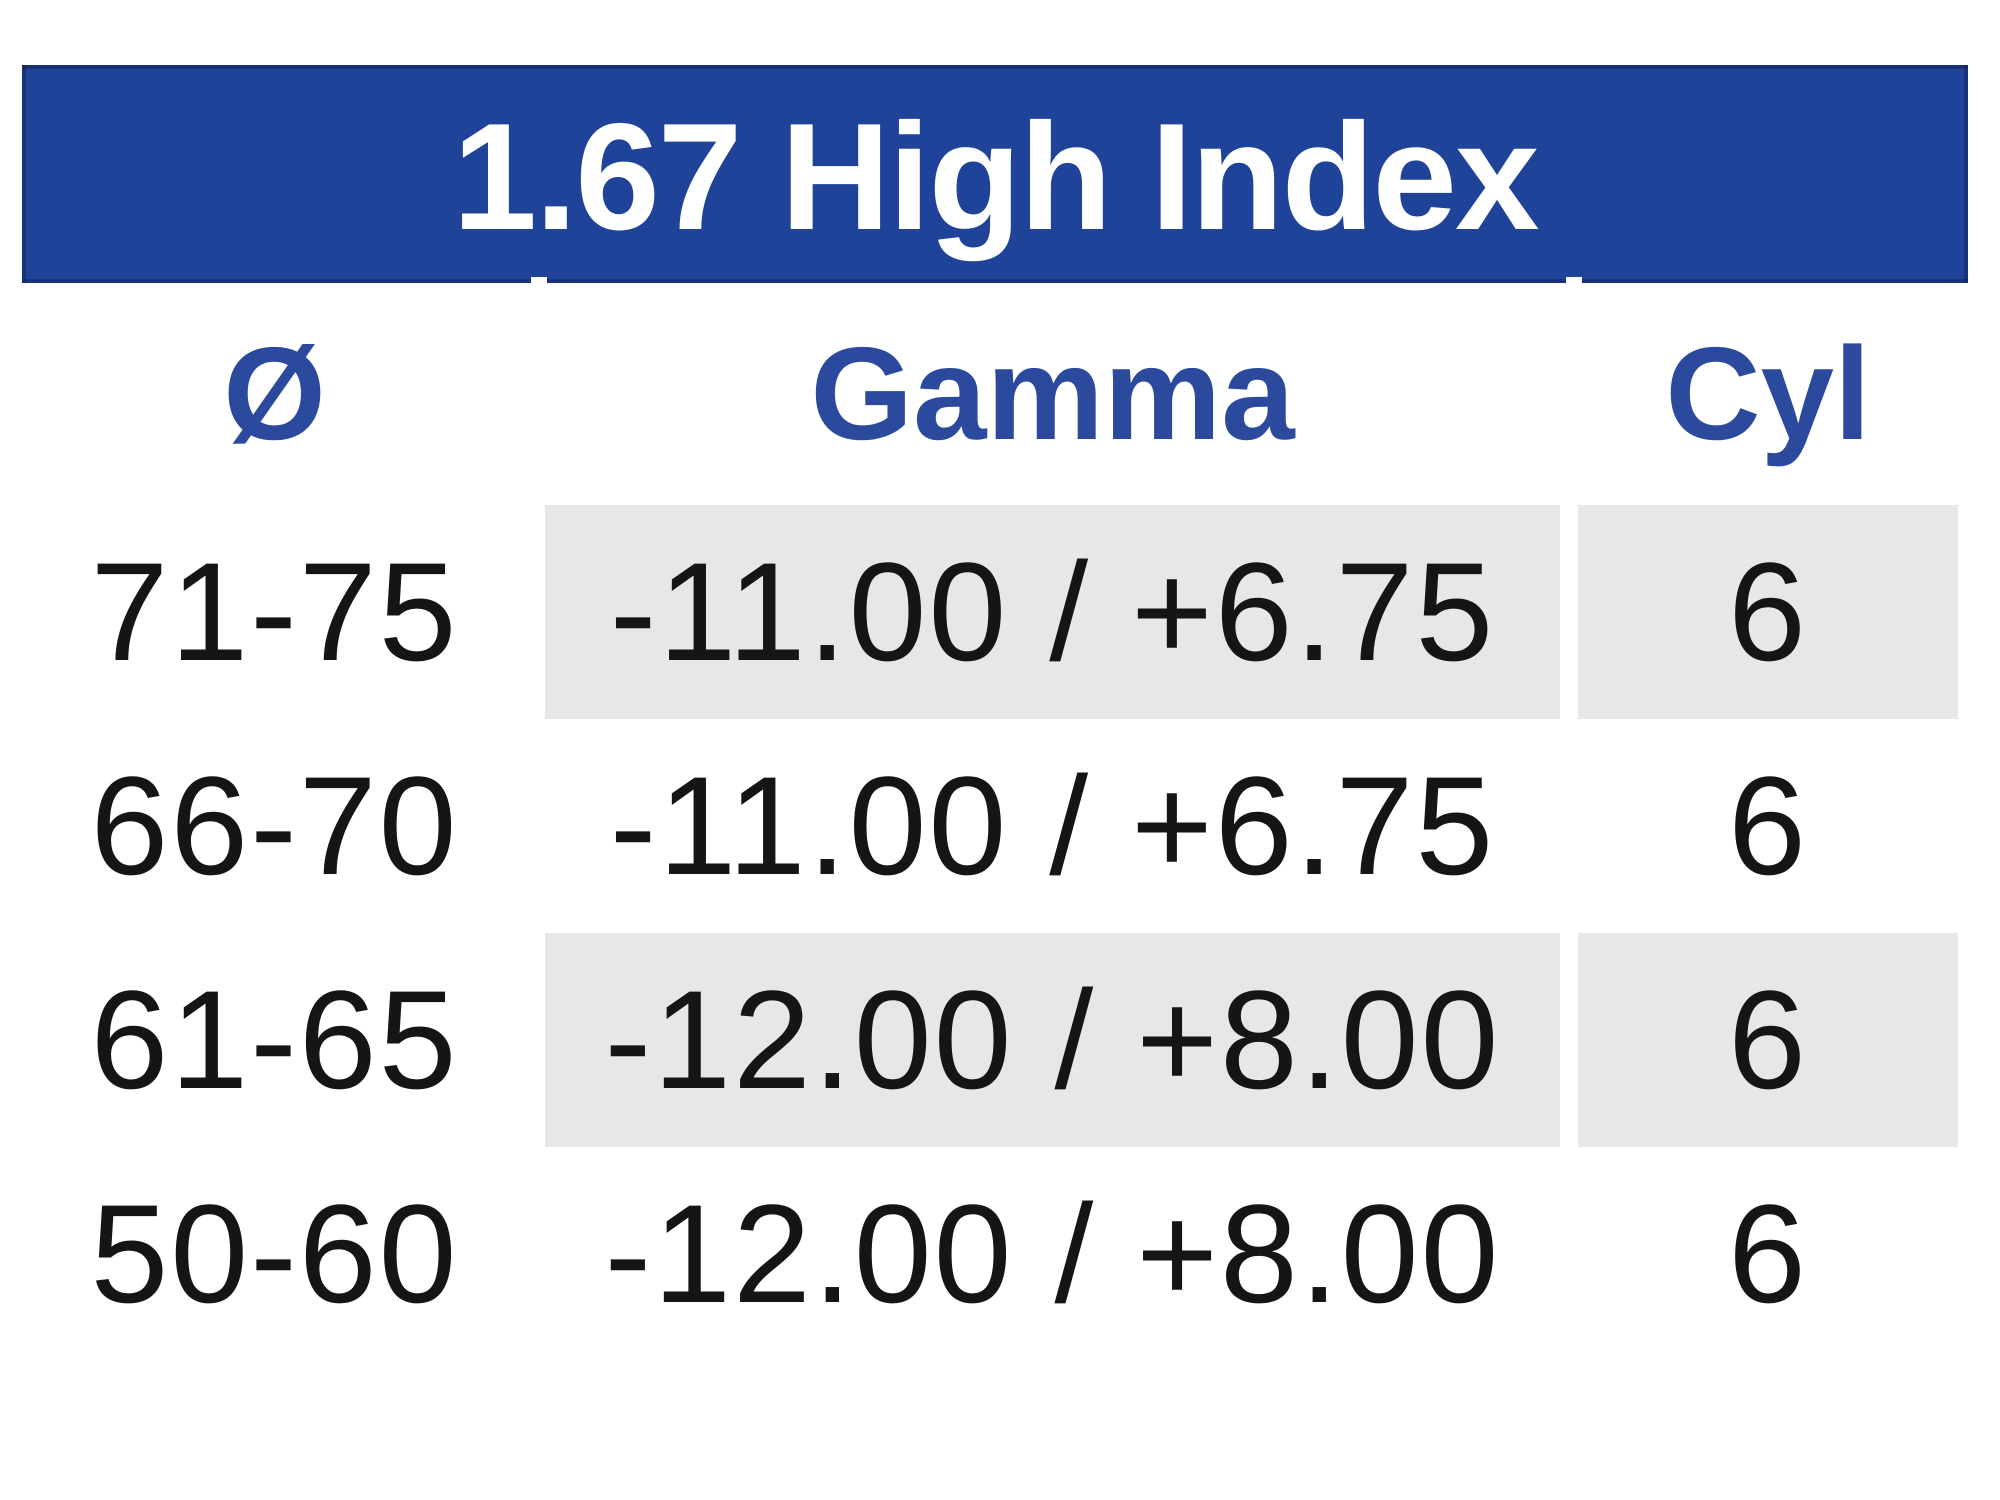 Image resolution: width=2000 pixels, height=1500 pixels. What do you see at coordinates (274, 825) in the screenshot?
I see `cell-diameter: 66-70` at bounding box center [274, 825].